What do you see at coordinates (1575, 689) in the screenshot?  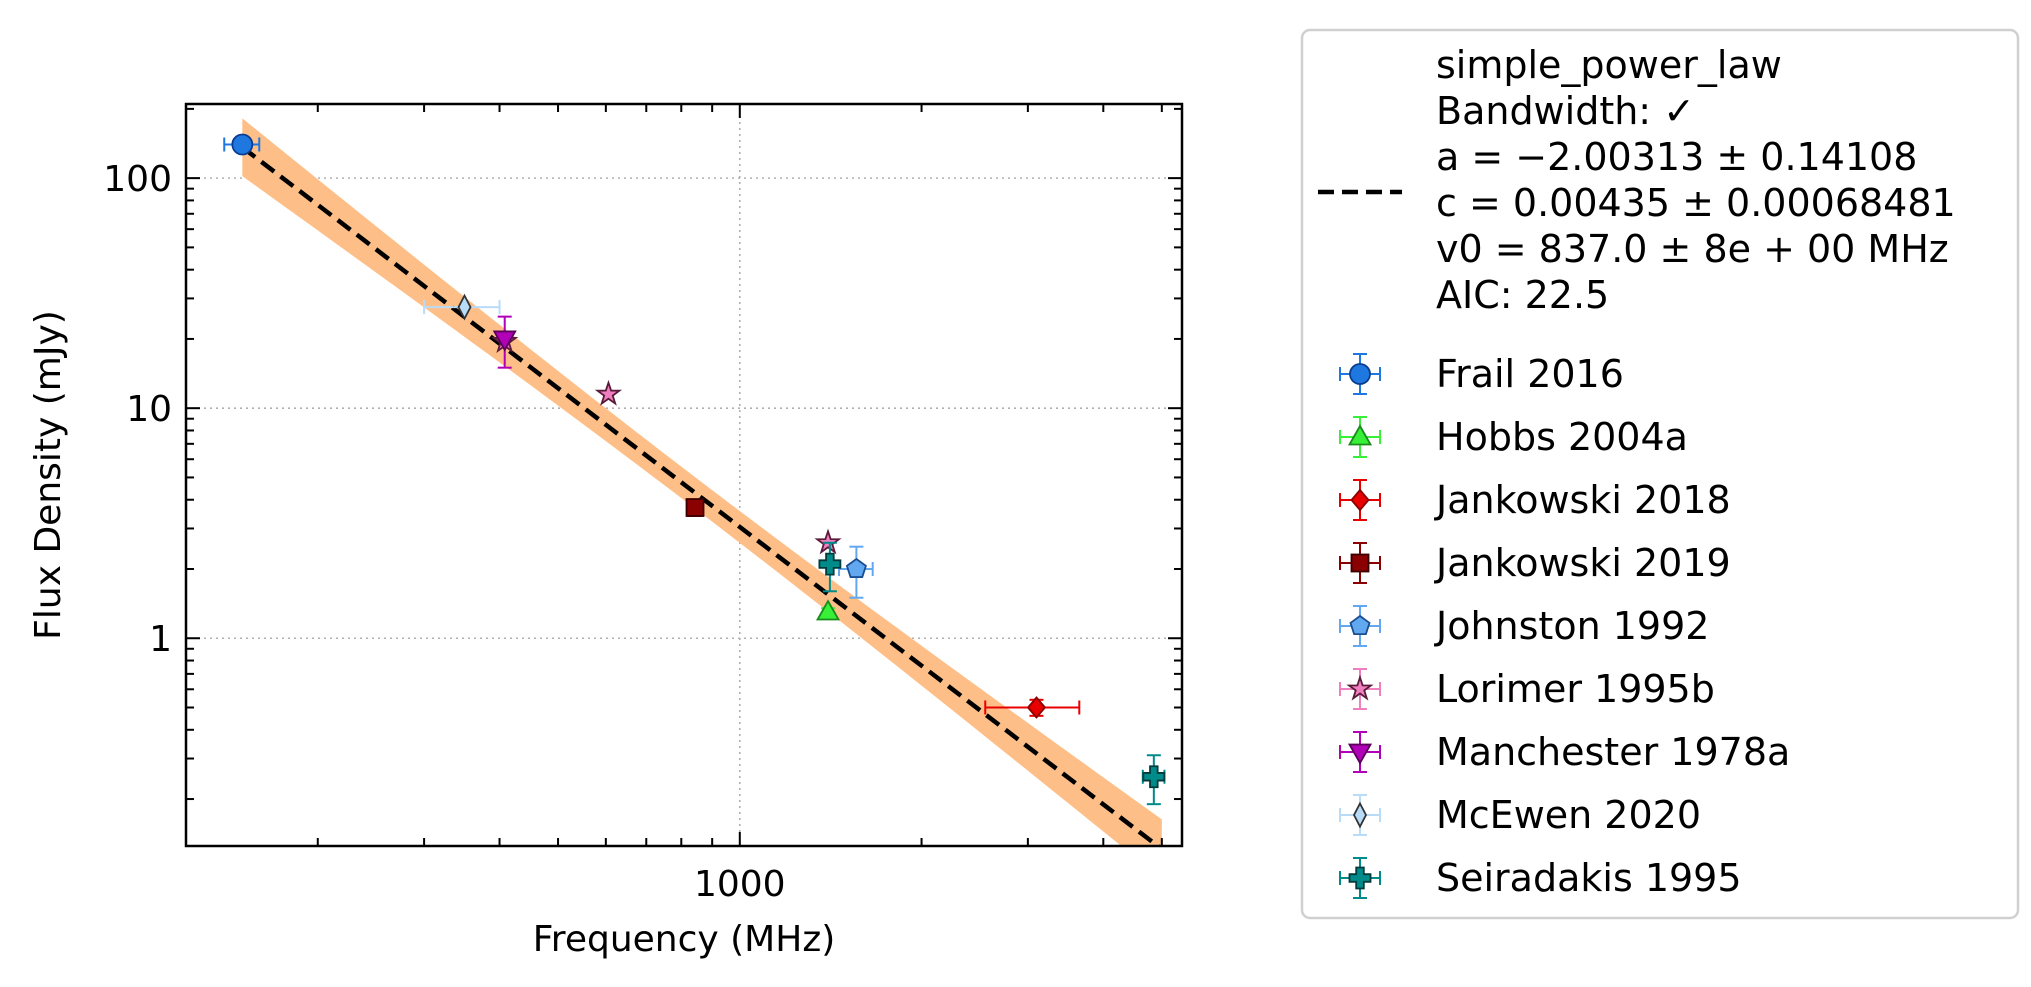 I see `legend-label: Lorimer 1995b` at bounding box center [1575, 689].